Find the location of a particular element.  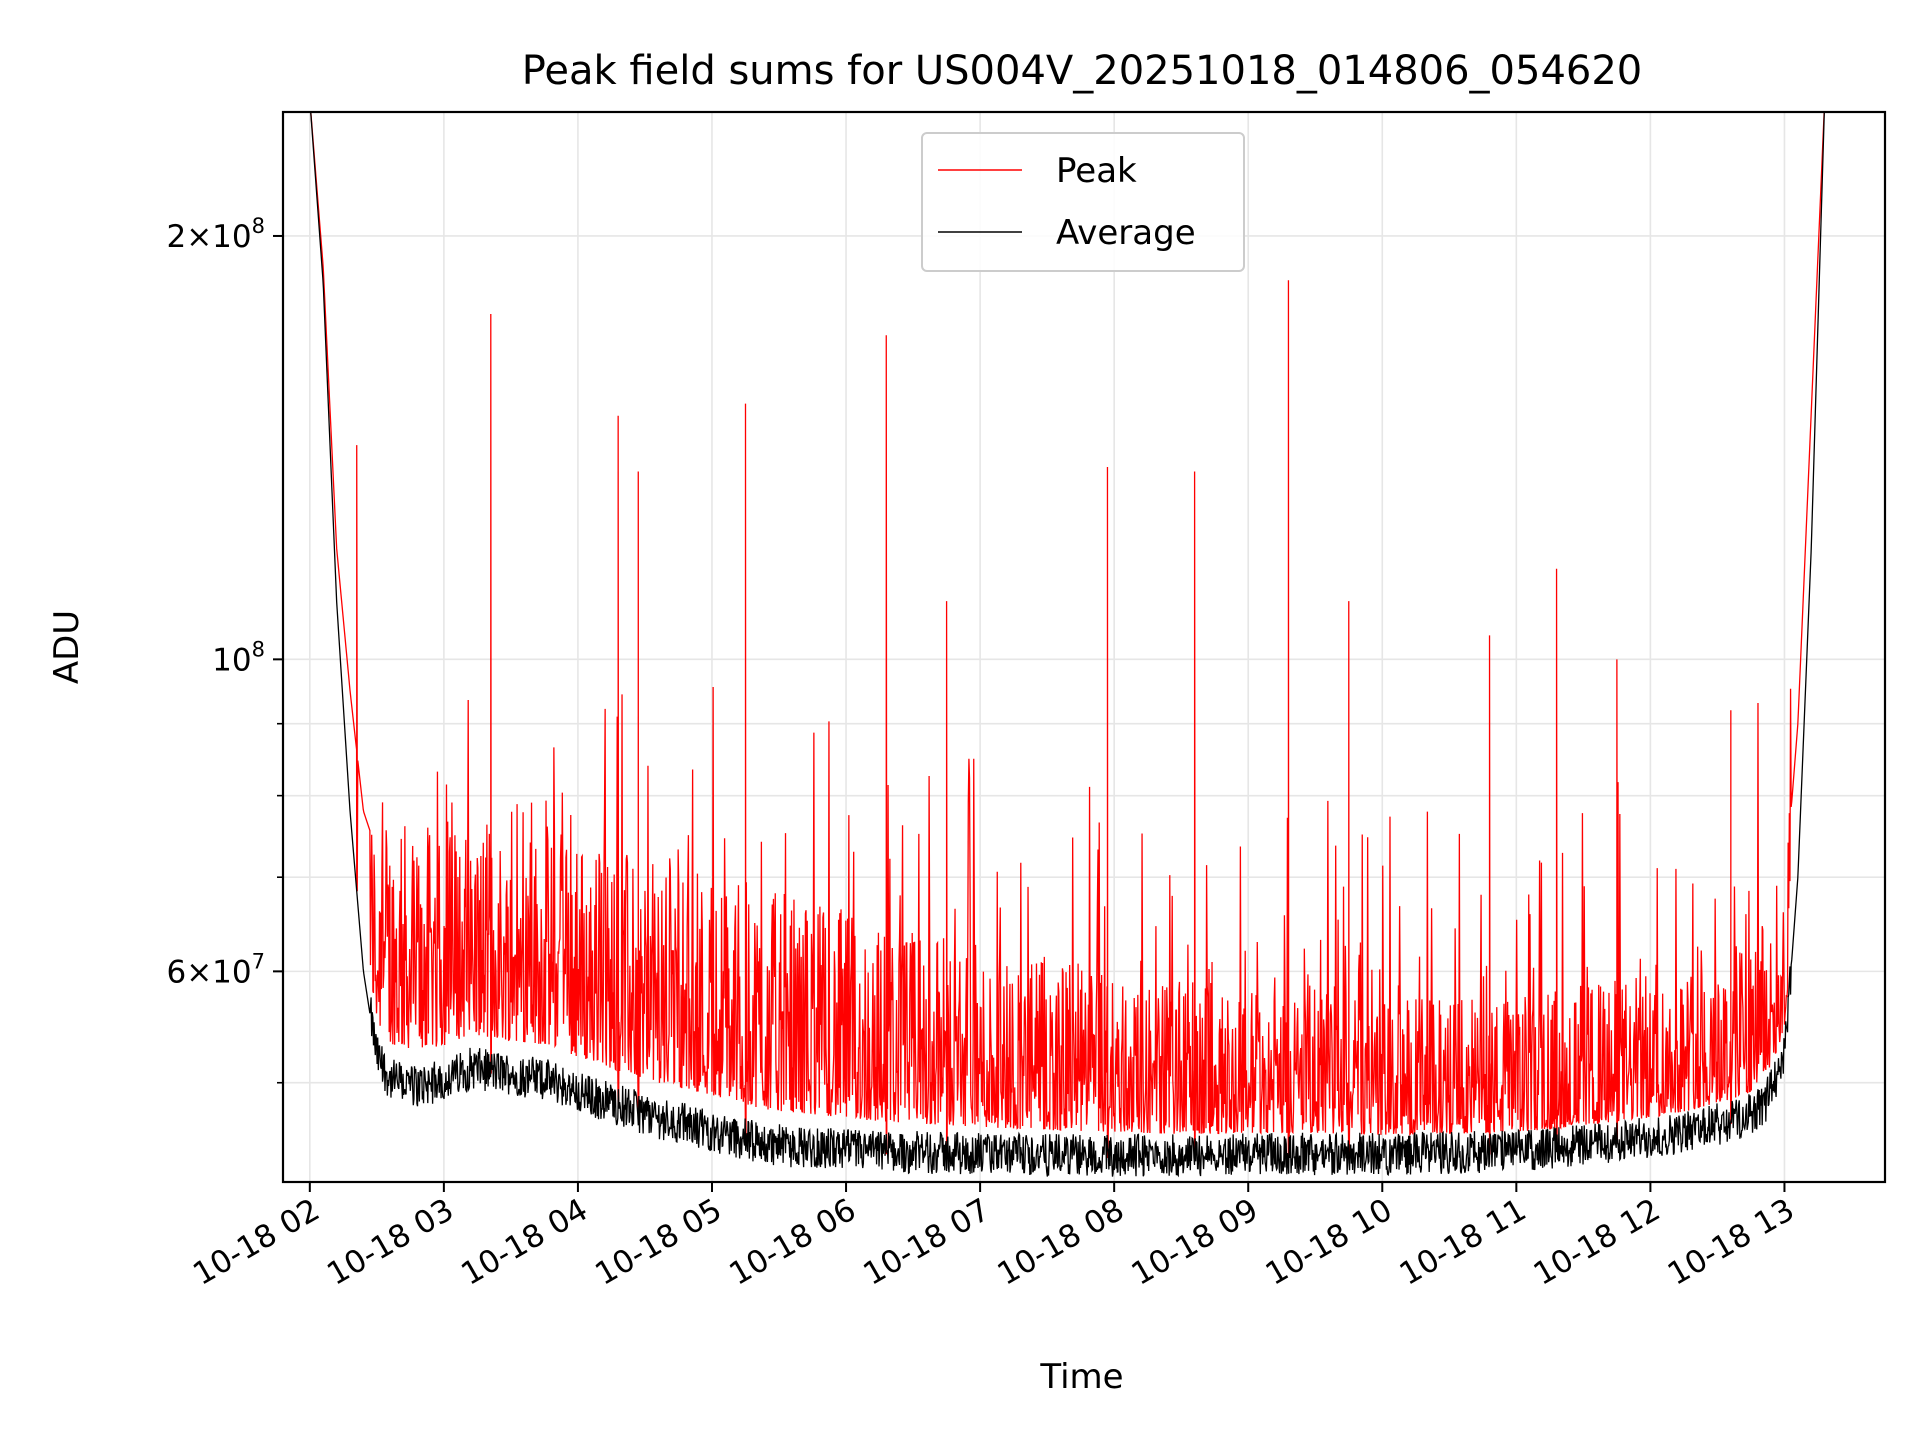

legend: Peak Average is located at coordinates (1083, 202).